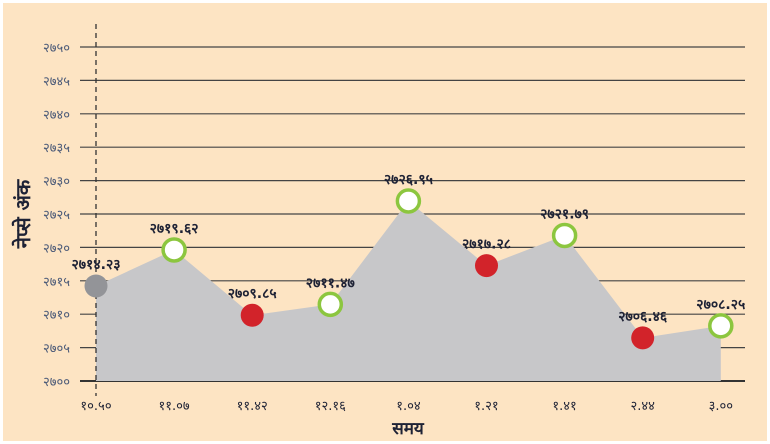  I want to click on y-tick-label: २७०५, so click(56, 349).